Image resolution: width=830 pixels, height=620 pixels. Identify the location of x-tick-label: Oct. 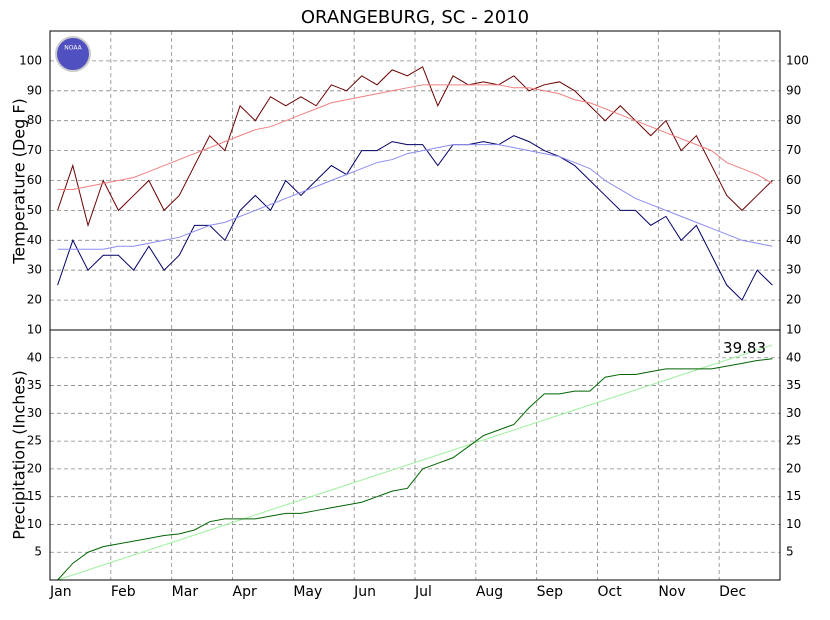
(610, 592).